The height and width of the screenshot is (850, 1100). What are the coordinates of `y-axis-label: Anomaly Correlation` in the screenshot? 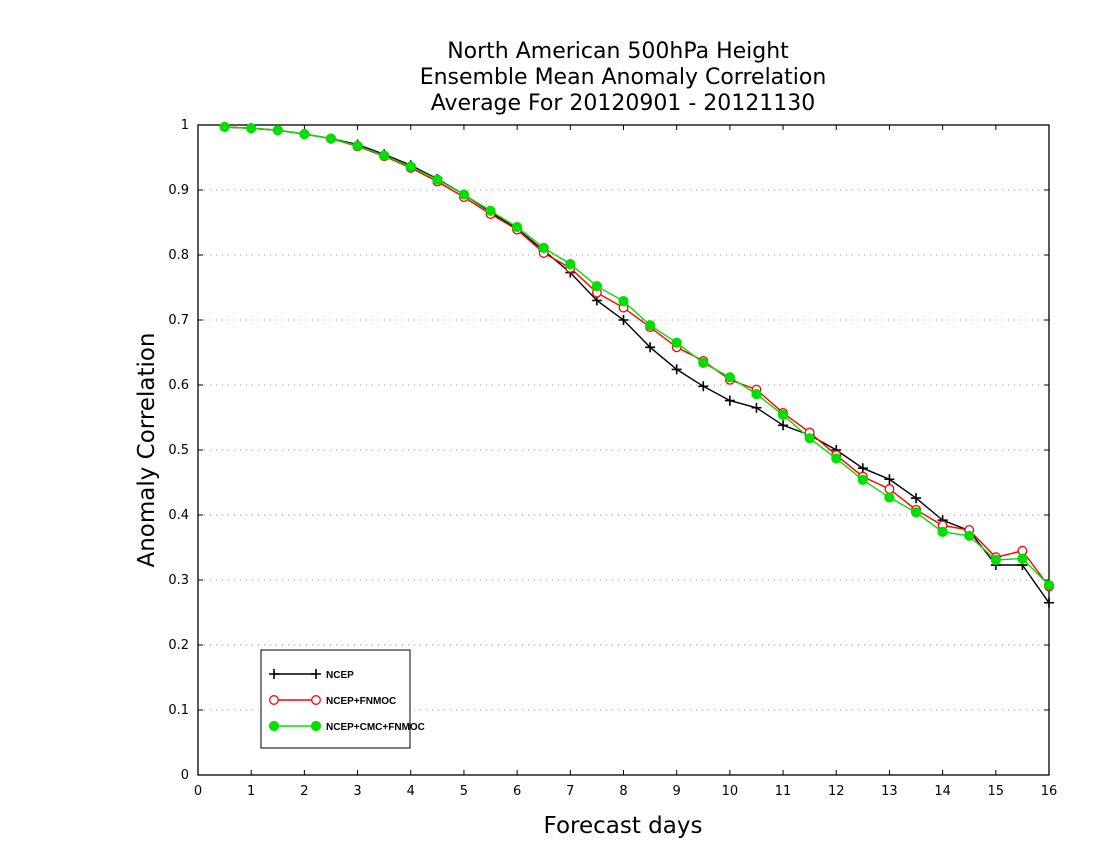 It's located at (147, 449).